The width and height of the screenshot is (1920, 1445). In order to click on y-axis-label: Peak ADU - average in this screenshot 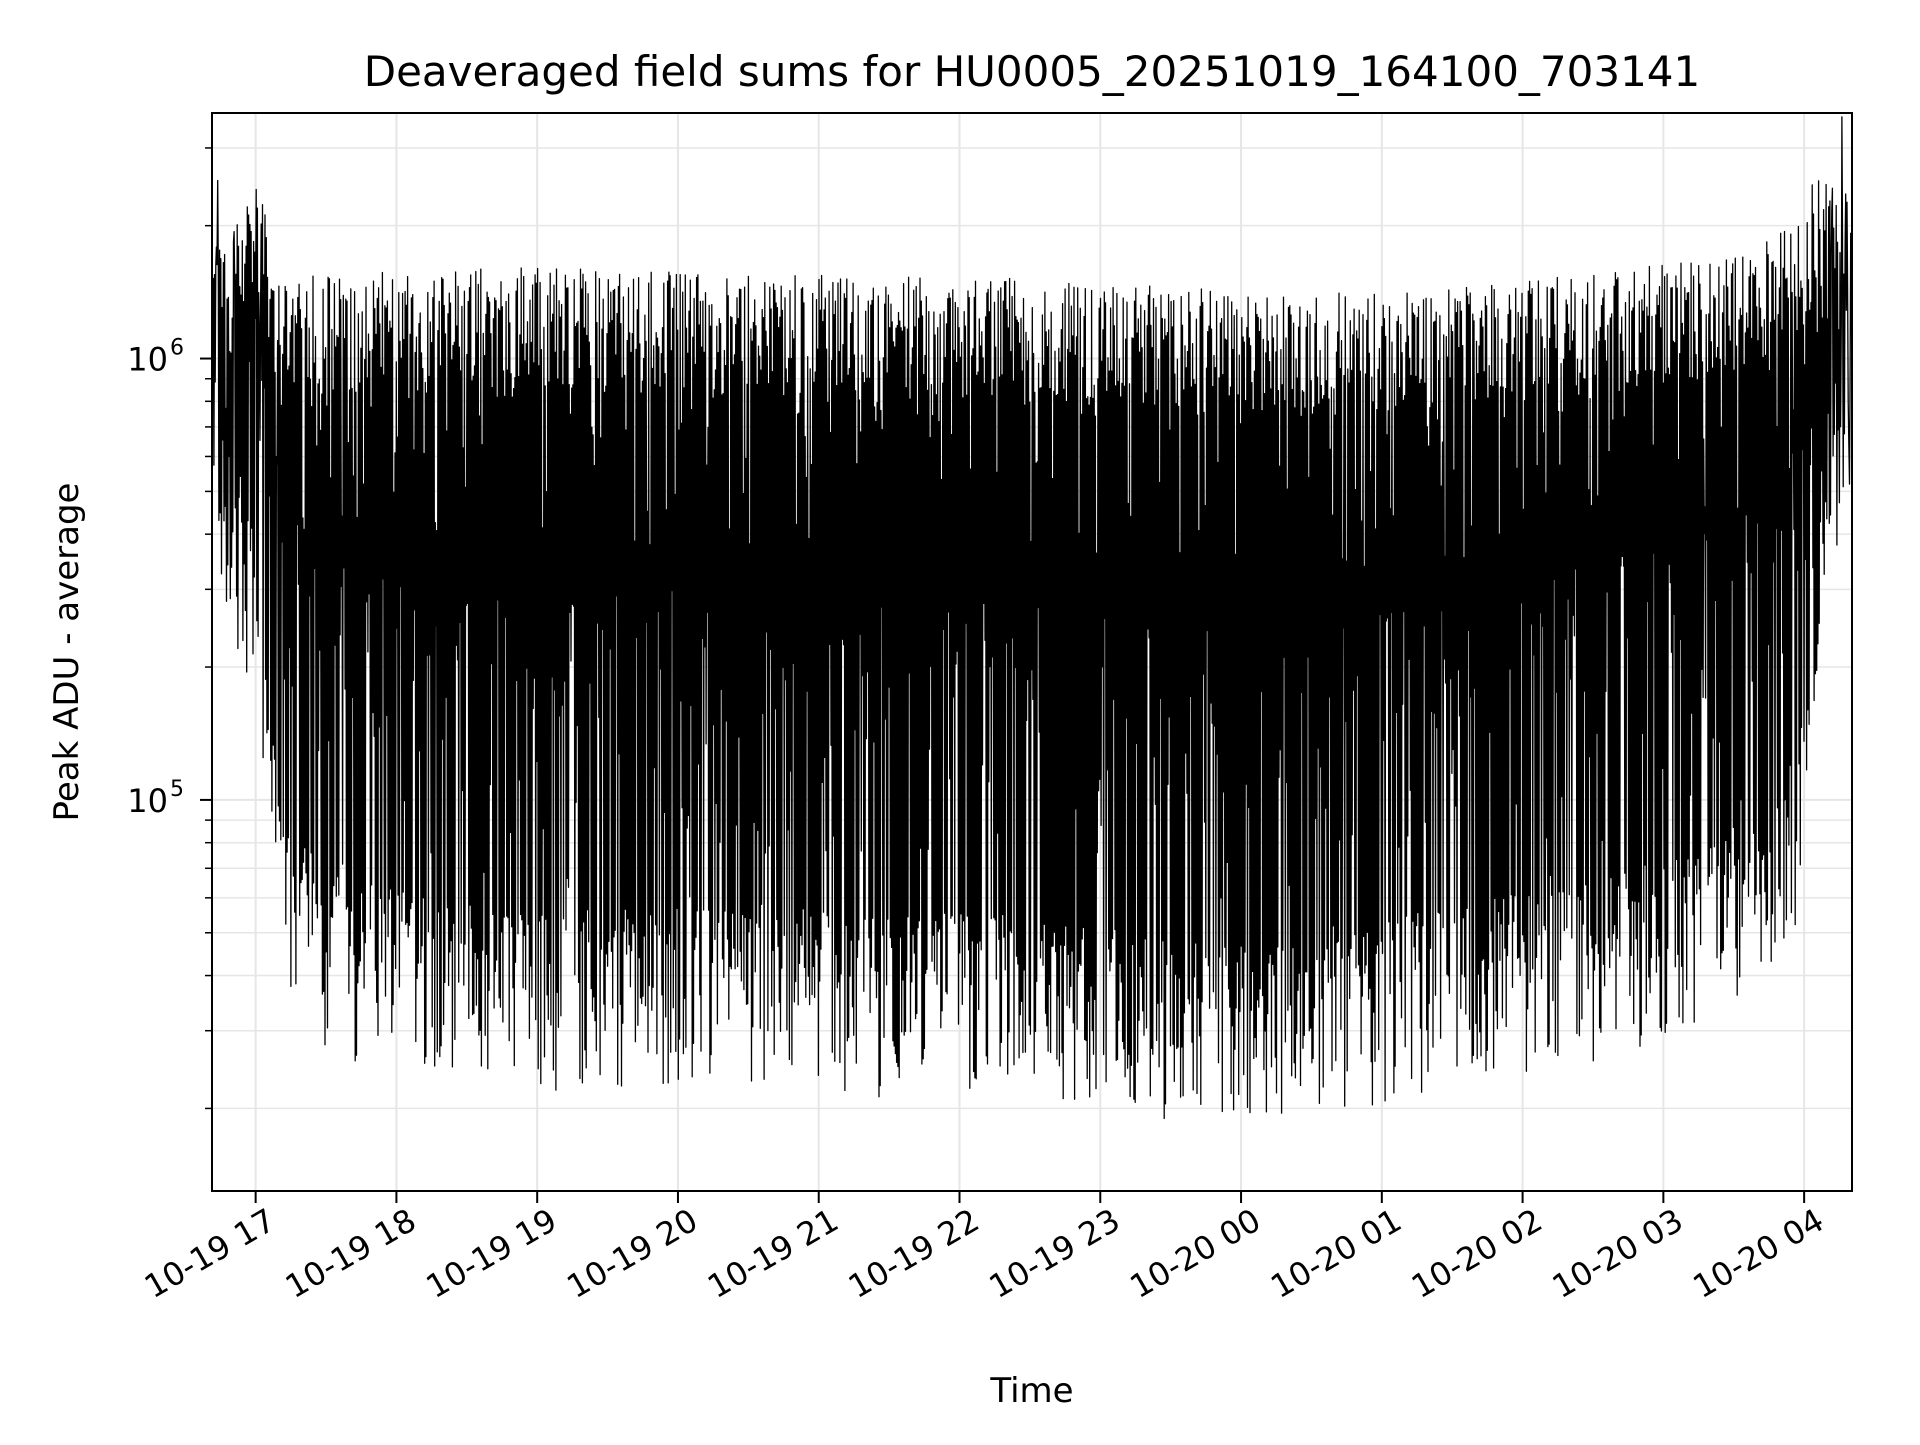, I will do `click(67, 652)`.